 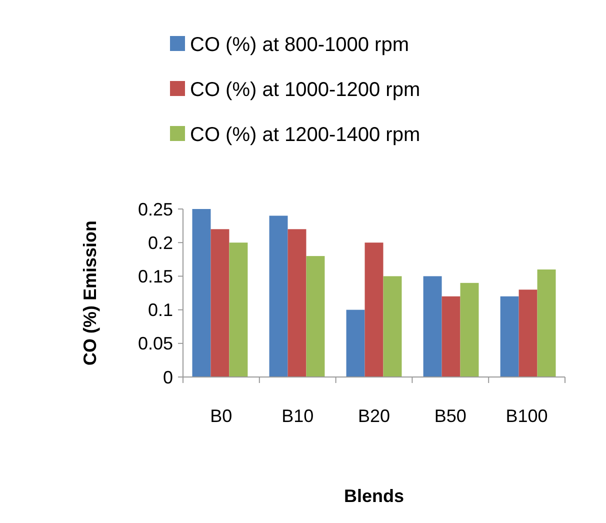 I want to click on x-axis-title: Blends, so click(x=374, y=496).